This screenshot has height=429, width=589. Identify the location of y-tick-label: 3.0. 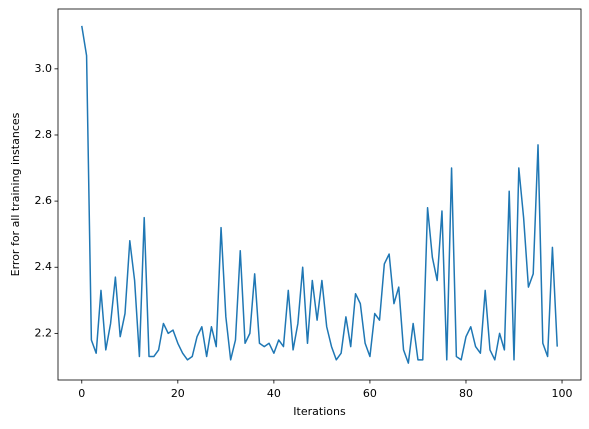
(44, 68).